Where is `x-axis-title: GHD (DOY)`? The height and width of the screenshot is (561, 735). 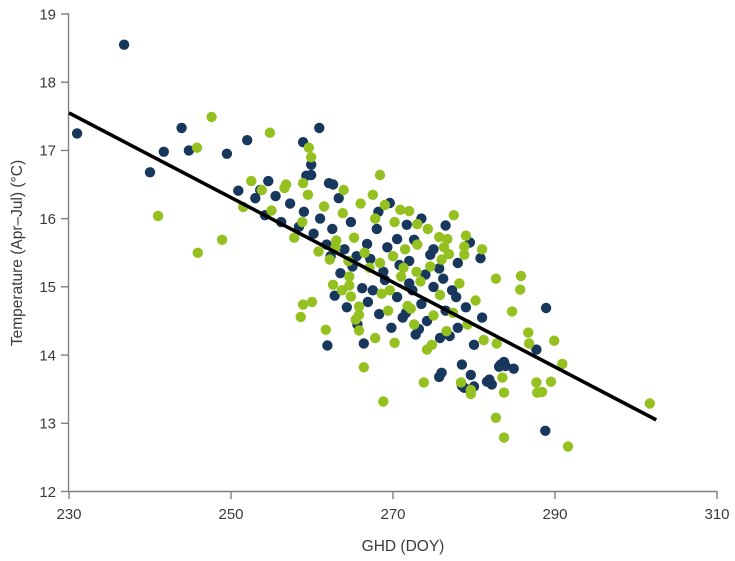
x-axis-title: GHD (DOY) is located at coordinates (403, 546).